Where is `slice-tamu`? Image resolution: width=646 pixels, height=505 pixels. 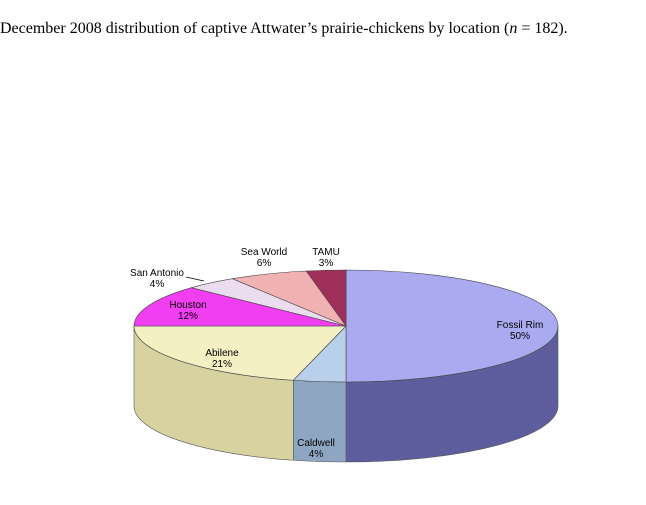 slice-tamu is located at coordinates (326, 298).